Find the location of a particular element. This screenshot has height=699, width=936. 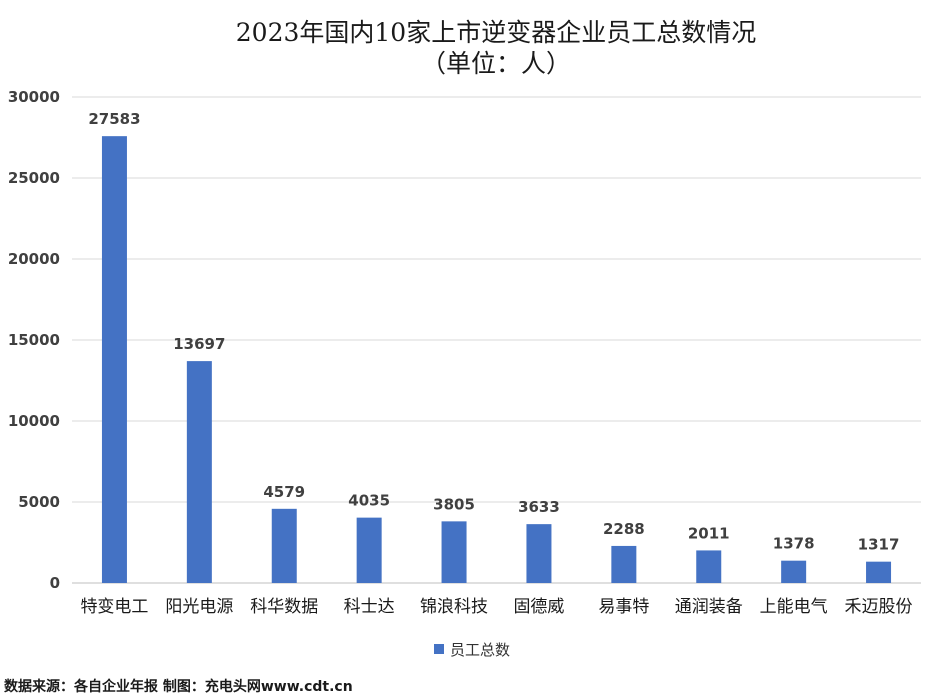

x-tick-label: 锦浪科技 is located at coordinates (454, 607).